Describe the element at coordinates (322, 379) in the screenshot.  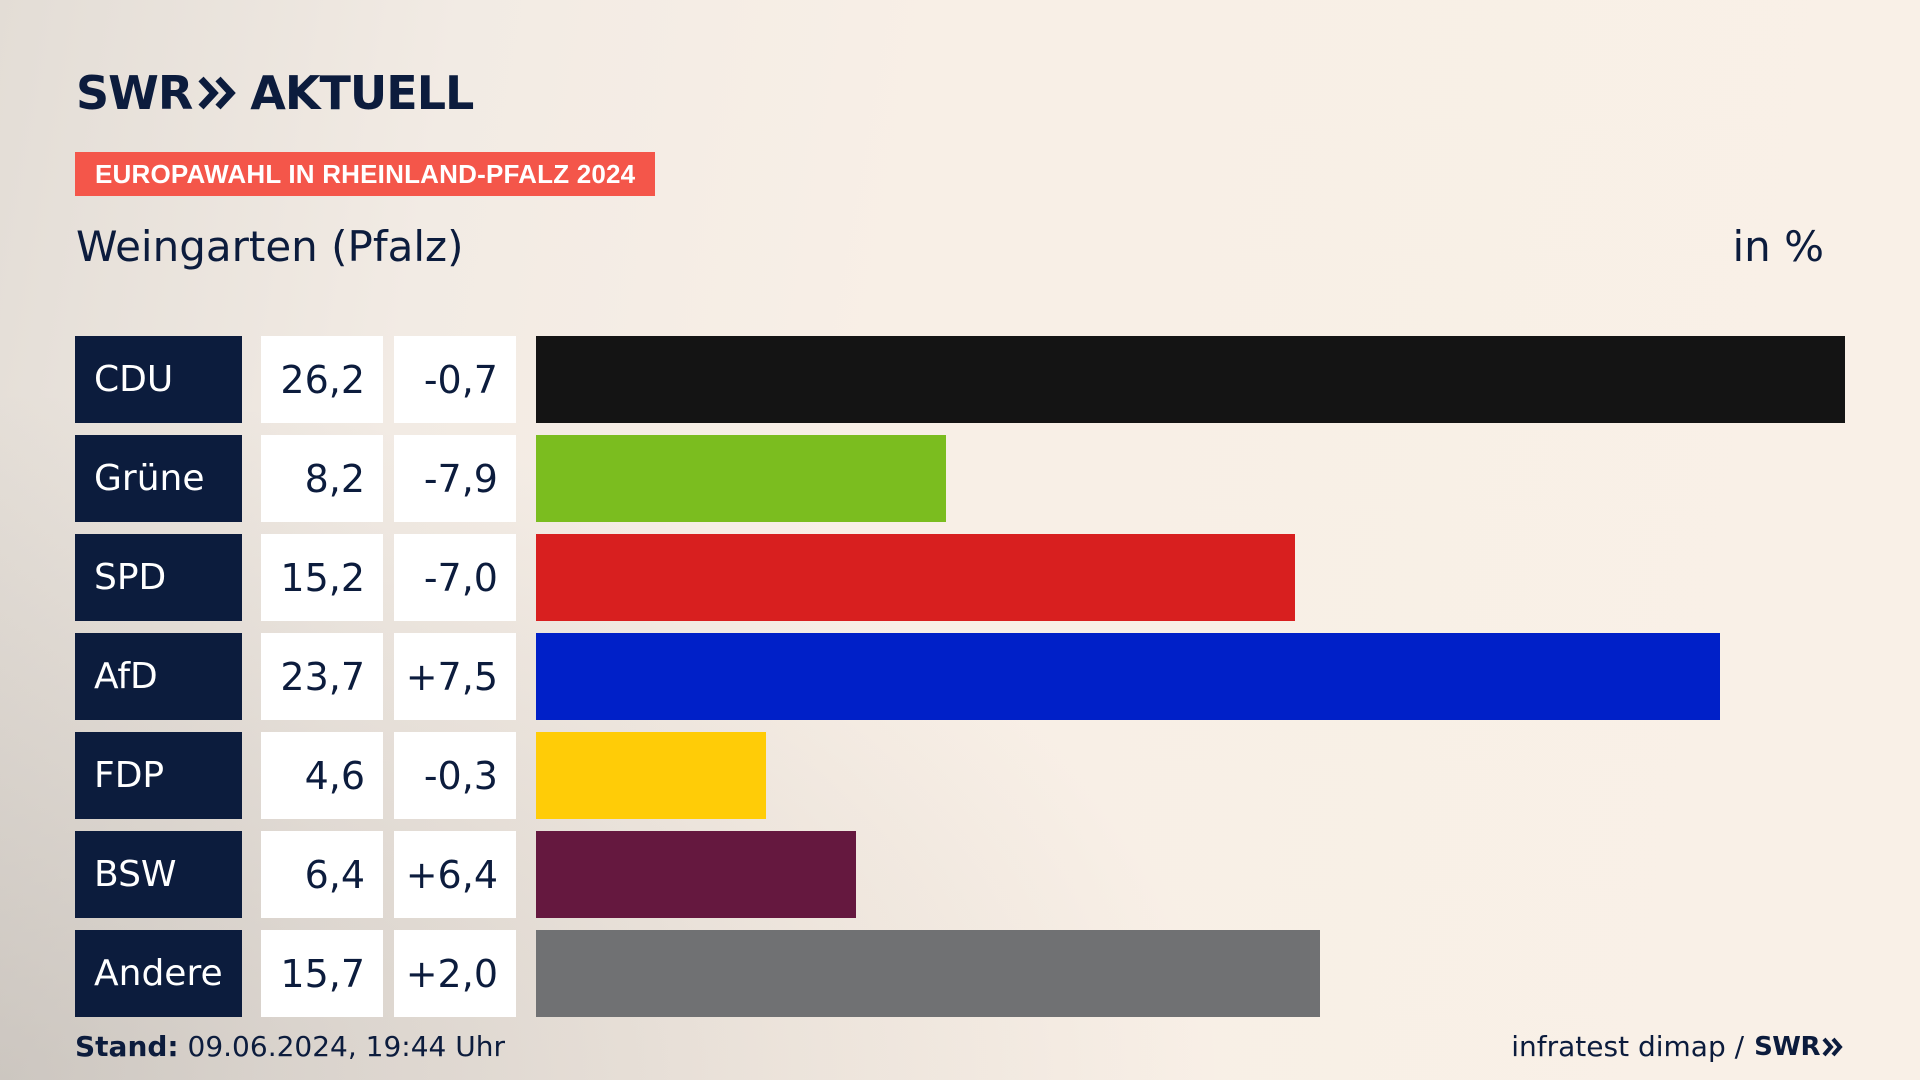
I see `vote-share-value: 26,2` at that location.